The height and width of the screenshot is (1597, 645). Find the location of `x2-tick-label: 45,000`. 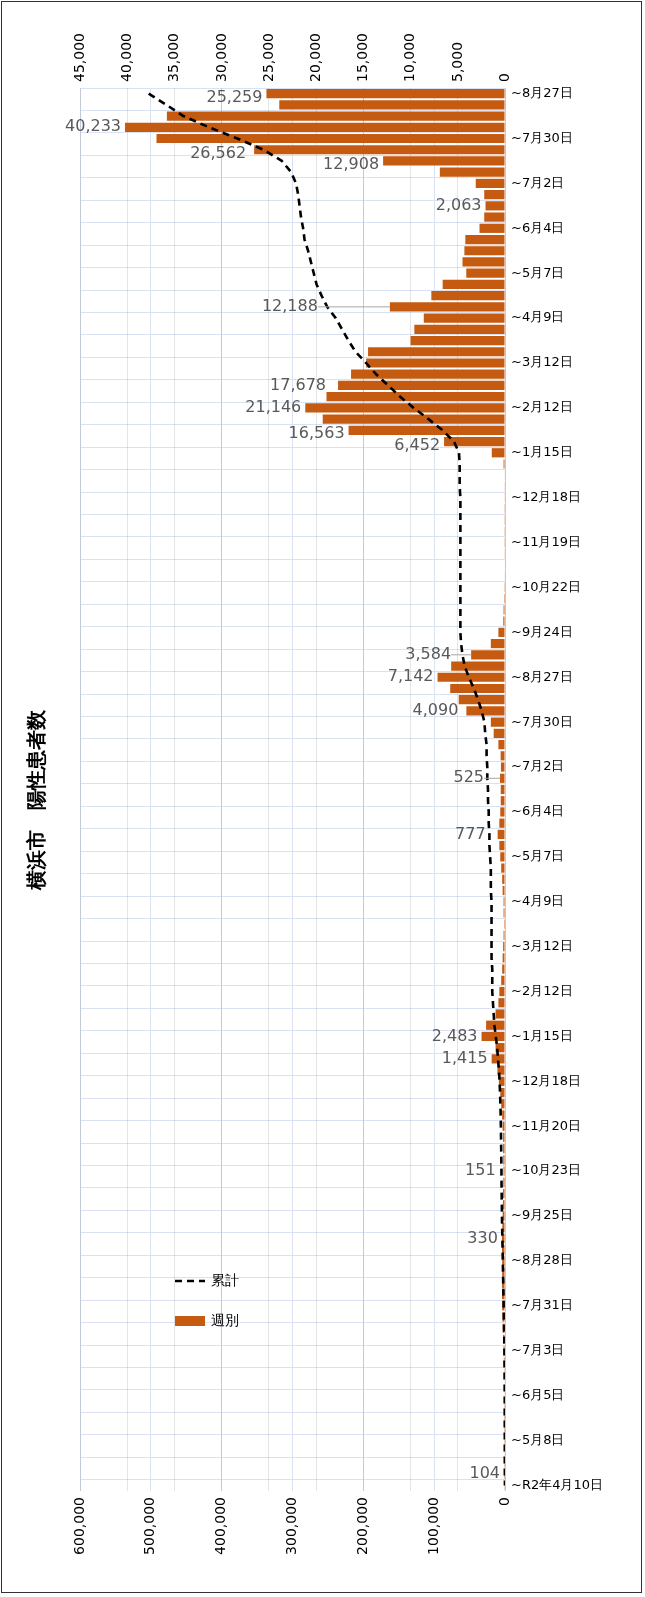

x2-tick-label: 45,000 is located at coordinates (78, 57).